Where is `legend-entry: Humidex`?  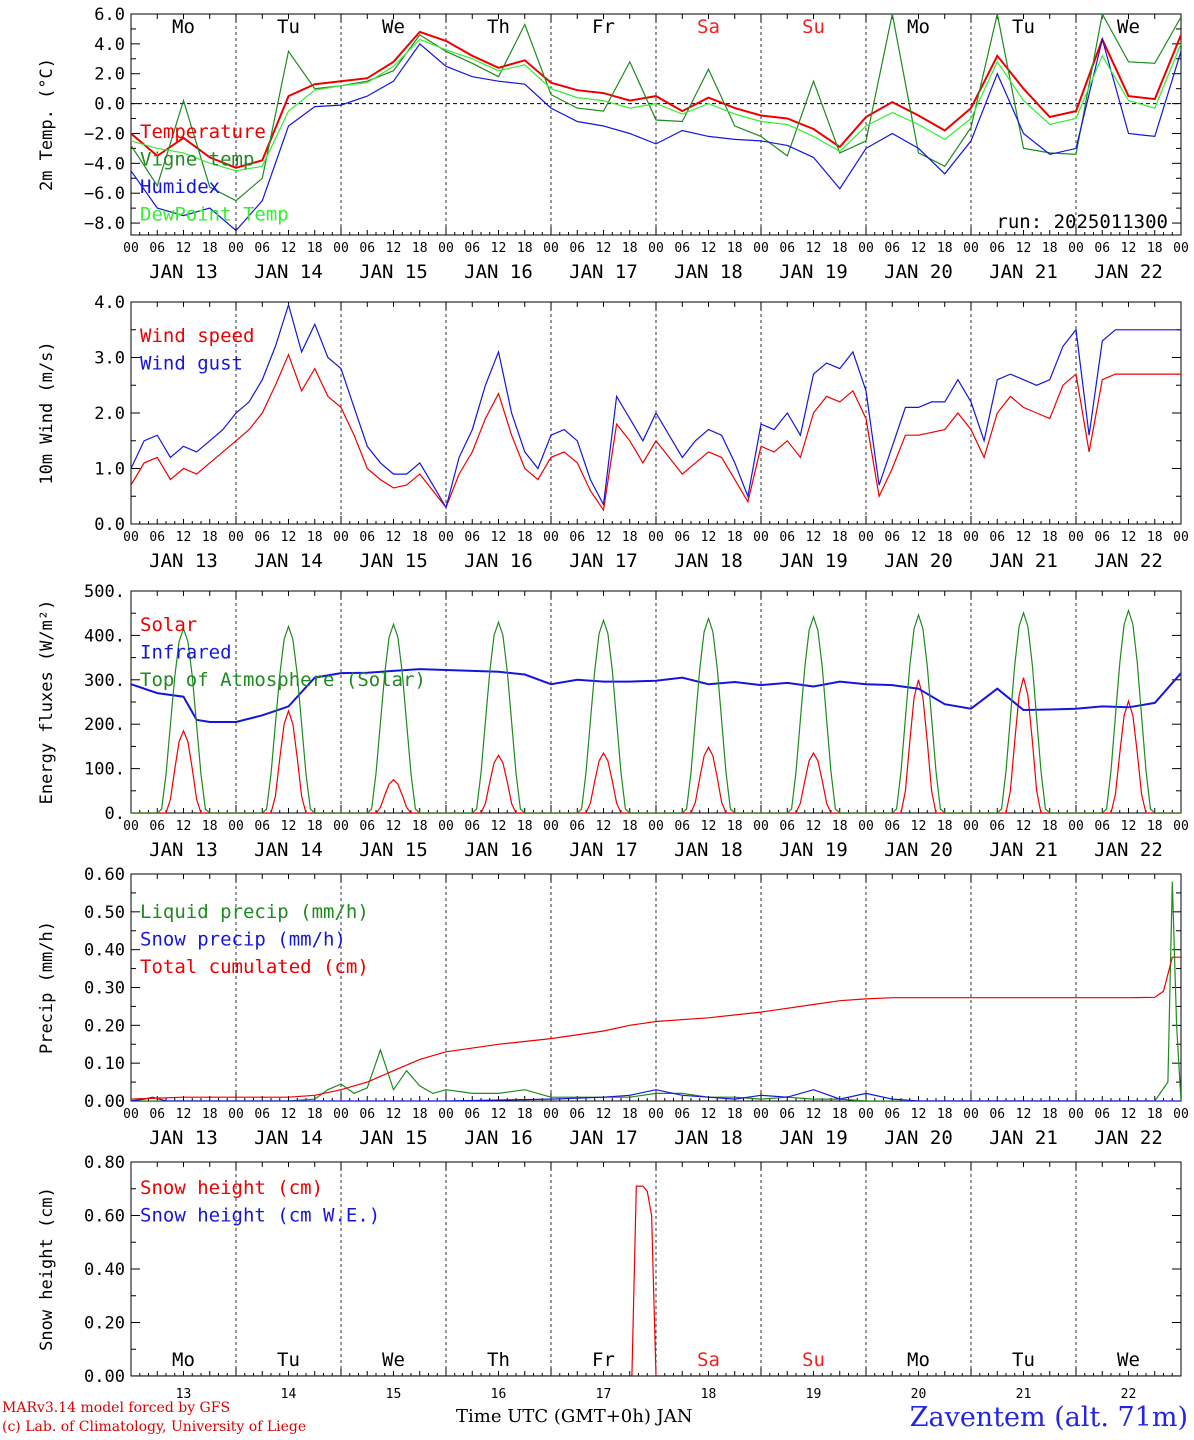
legend-entry: Humidex is located at coordinates (180, 187).